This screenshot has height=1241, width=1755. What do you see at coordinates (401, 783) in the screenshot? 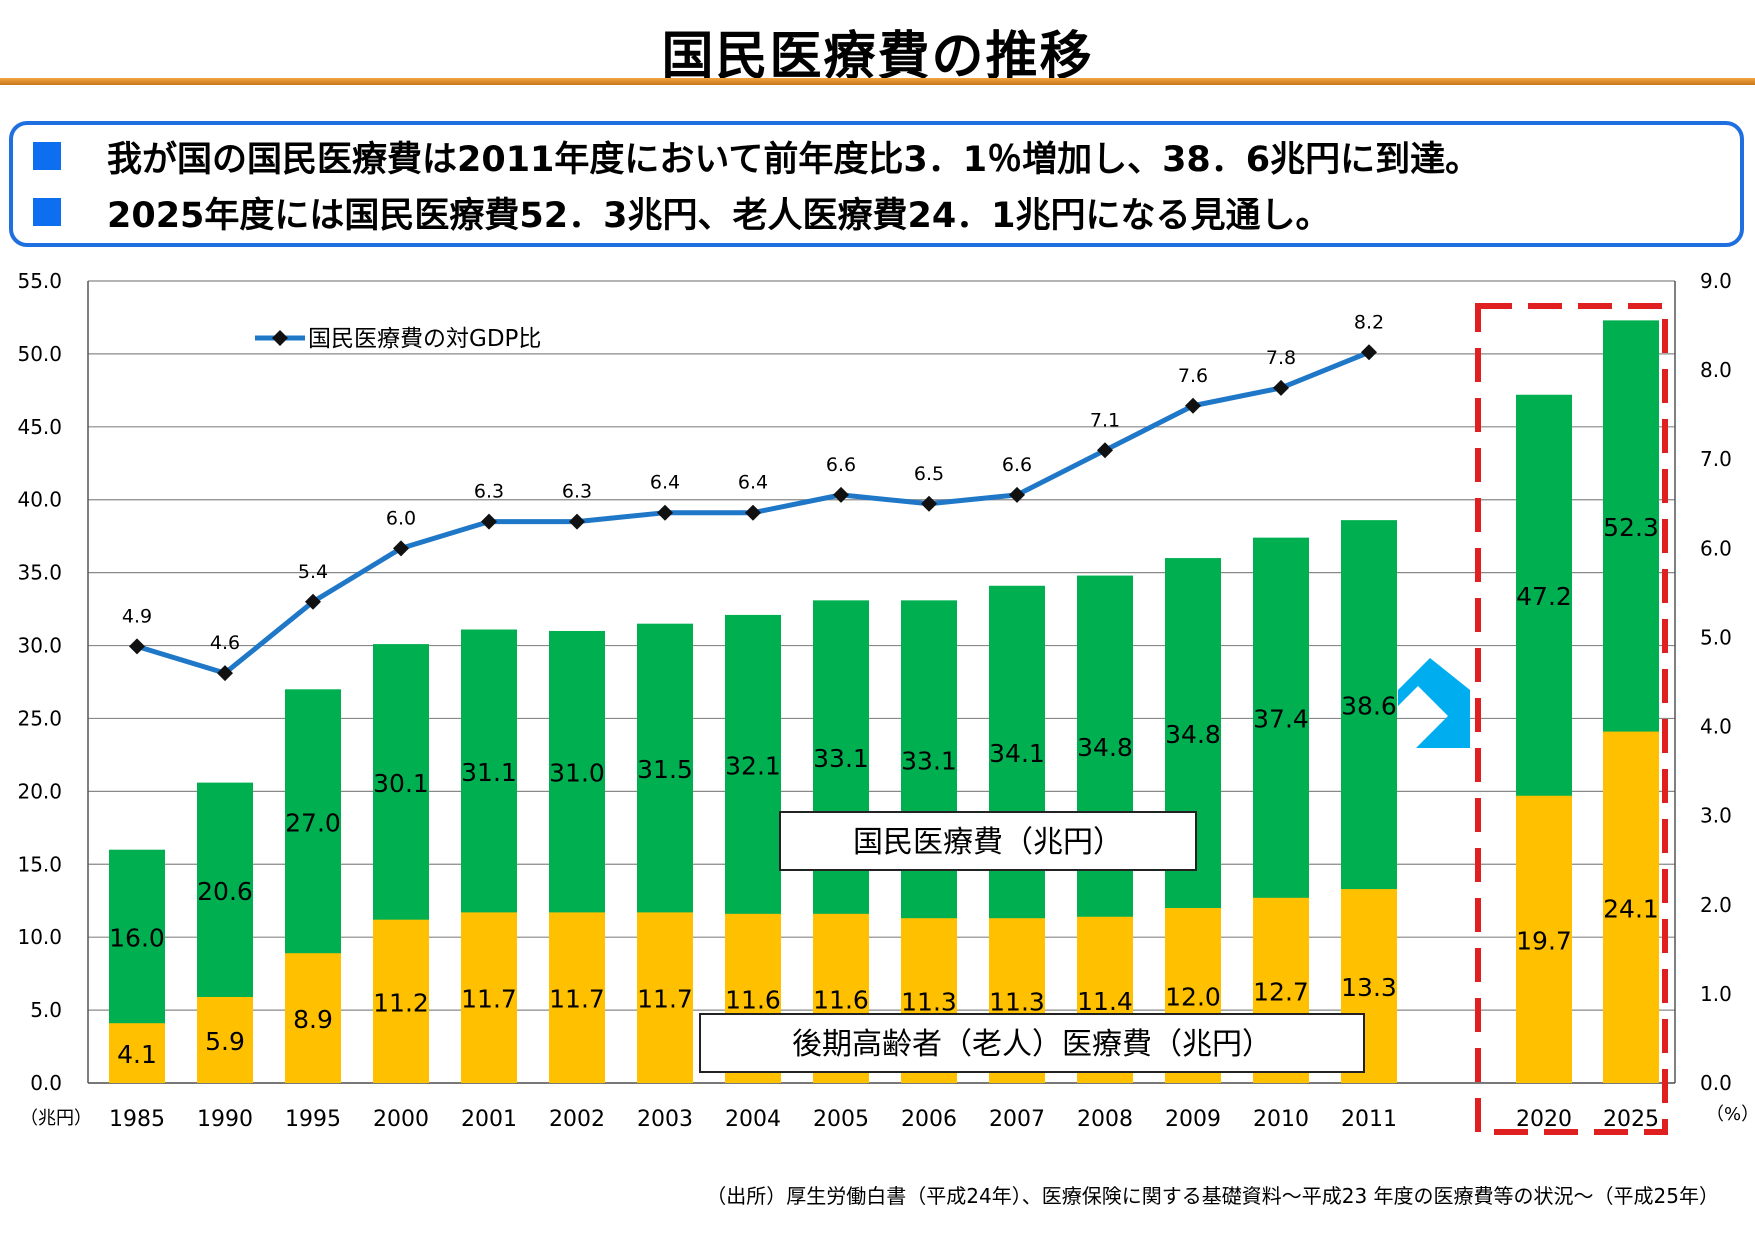
I see `bar-total-value-label: 30.1` at bounding box center [401, 783].